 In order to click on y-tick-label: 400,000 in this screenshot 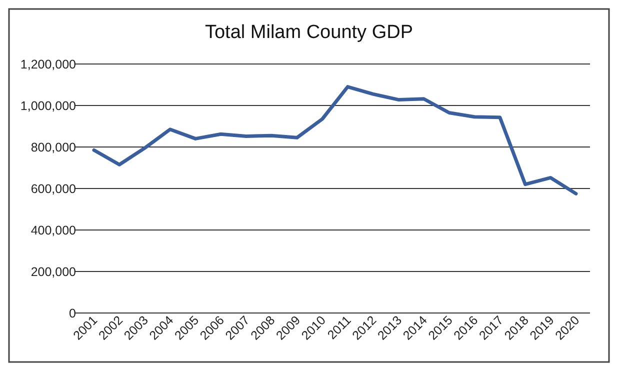, I will do `click(53, 230)`.